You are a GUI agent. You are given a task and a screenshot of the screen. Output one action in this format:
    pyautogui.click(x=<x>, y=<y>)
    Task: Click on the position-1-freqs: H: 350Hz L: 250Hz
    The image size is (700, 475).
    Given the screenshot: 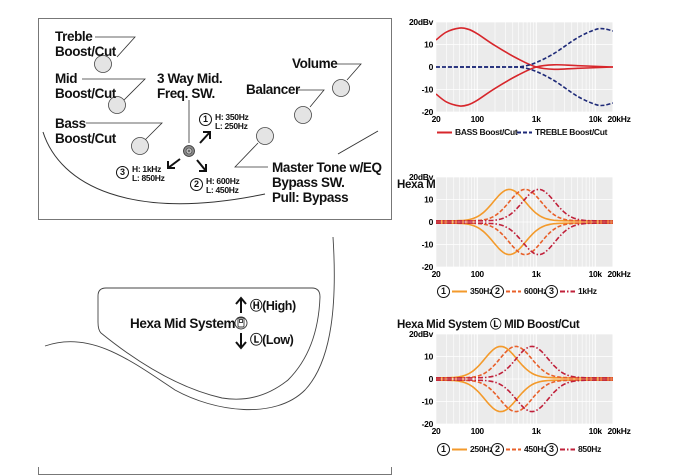 What is the action you would take?
    pyautogui.click(x=232, y=122)
    